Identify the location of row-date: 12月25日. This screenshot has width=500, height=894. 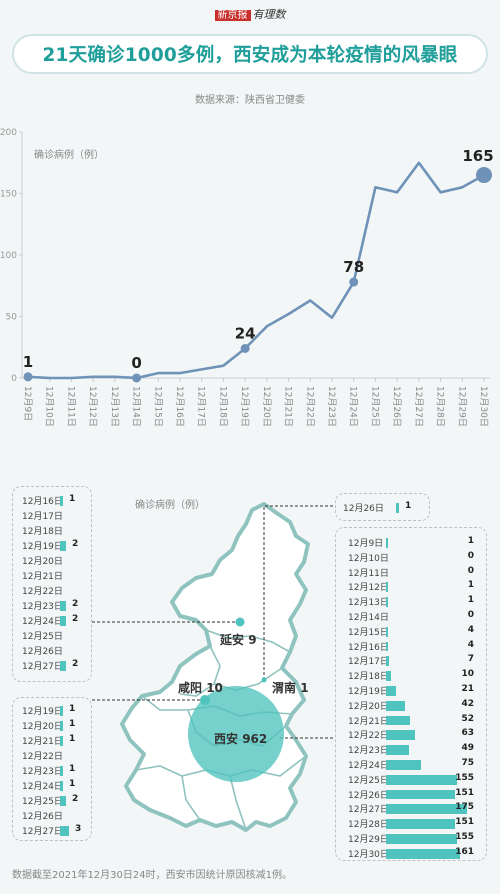
(42, 637).